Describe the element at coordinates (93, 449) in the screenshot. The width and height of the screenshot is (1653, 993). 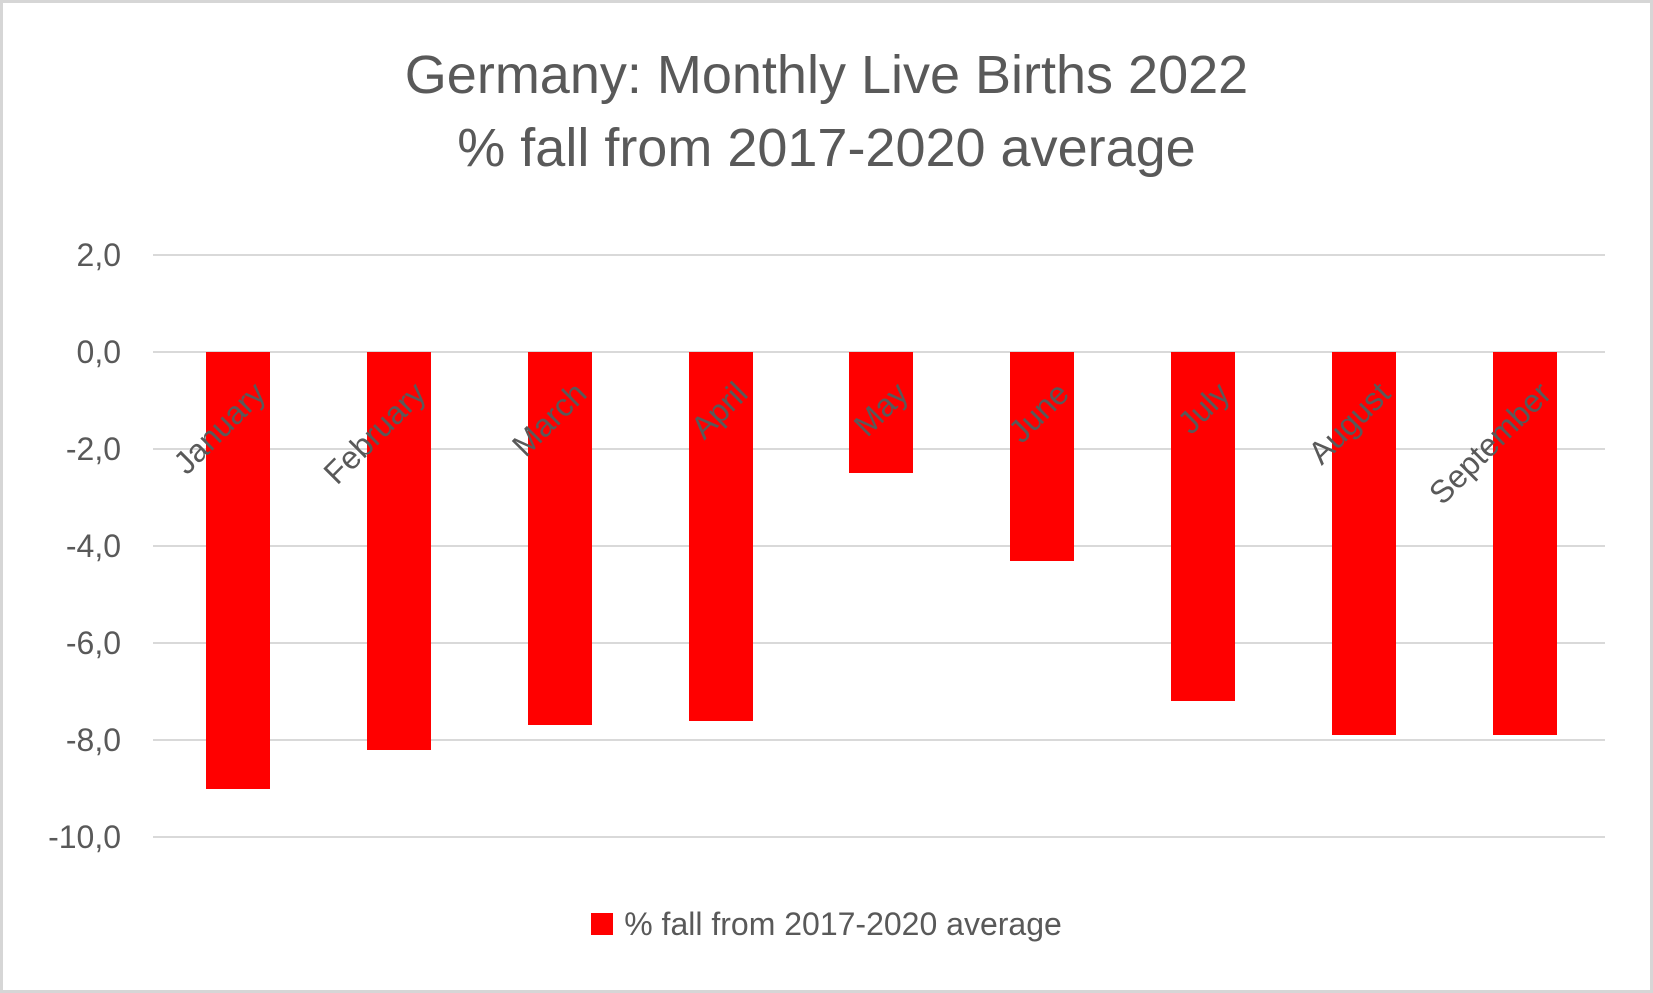
I see `y-axis-tick-label: -2,0` at that location.